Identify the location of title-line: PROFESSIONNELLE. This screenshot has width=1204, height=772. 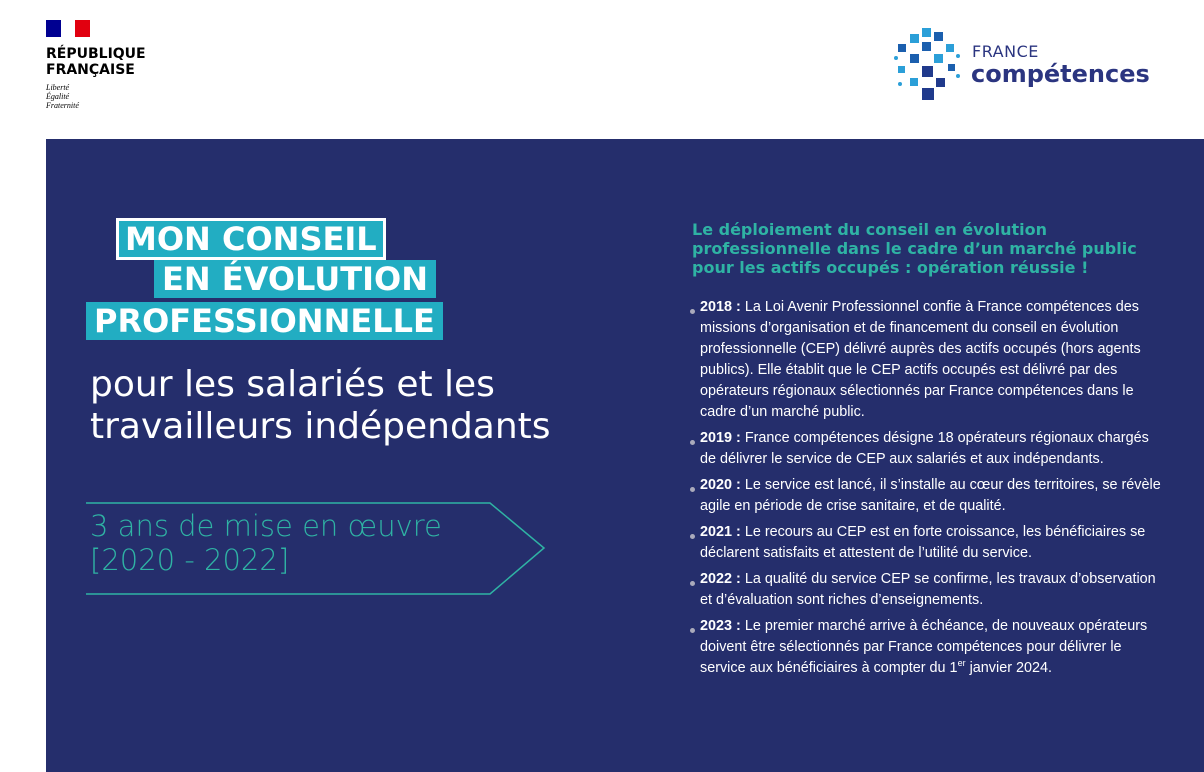
(264, 321).